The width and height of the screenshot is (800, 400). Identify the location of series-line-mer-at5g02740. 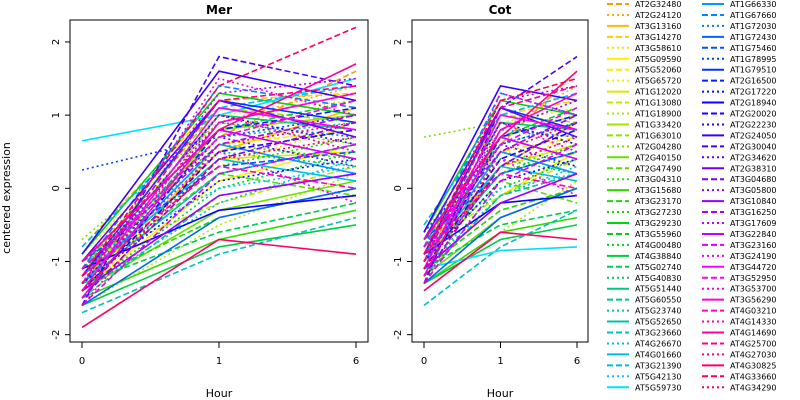
(219, 243).